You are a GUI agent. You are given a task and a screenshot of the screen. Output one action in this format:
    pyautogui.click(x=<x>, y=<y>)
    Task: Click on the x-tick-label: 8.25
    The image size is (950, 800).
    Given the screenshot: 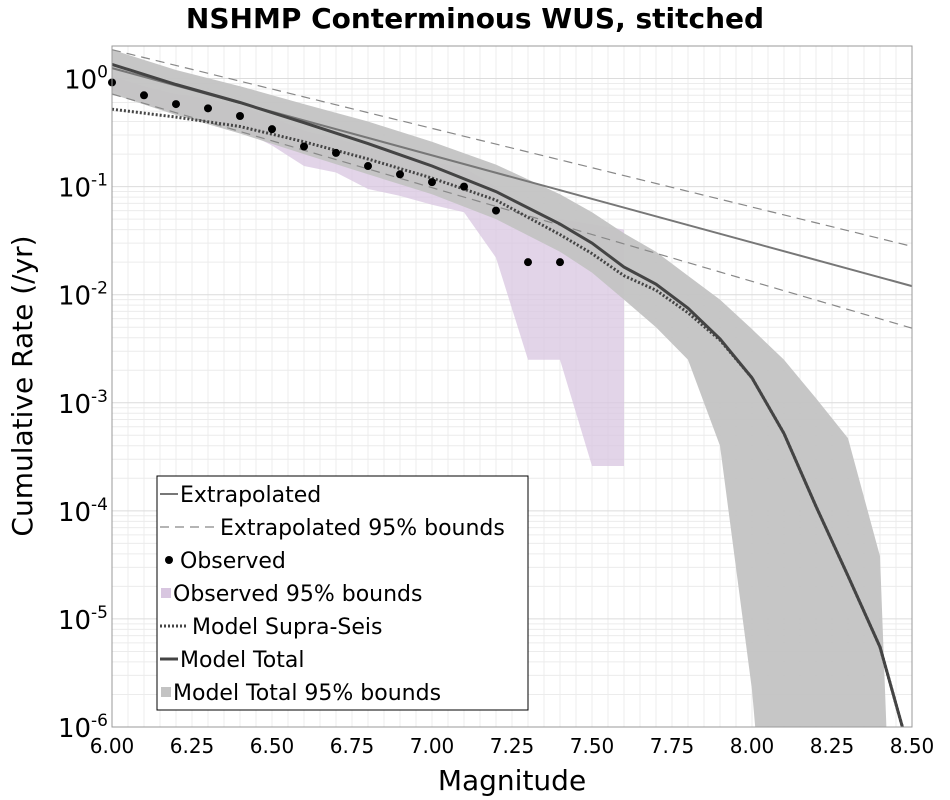 What is the action you would take?
    pyautogui.click(x=832, y=746)
    